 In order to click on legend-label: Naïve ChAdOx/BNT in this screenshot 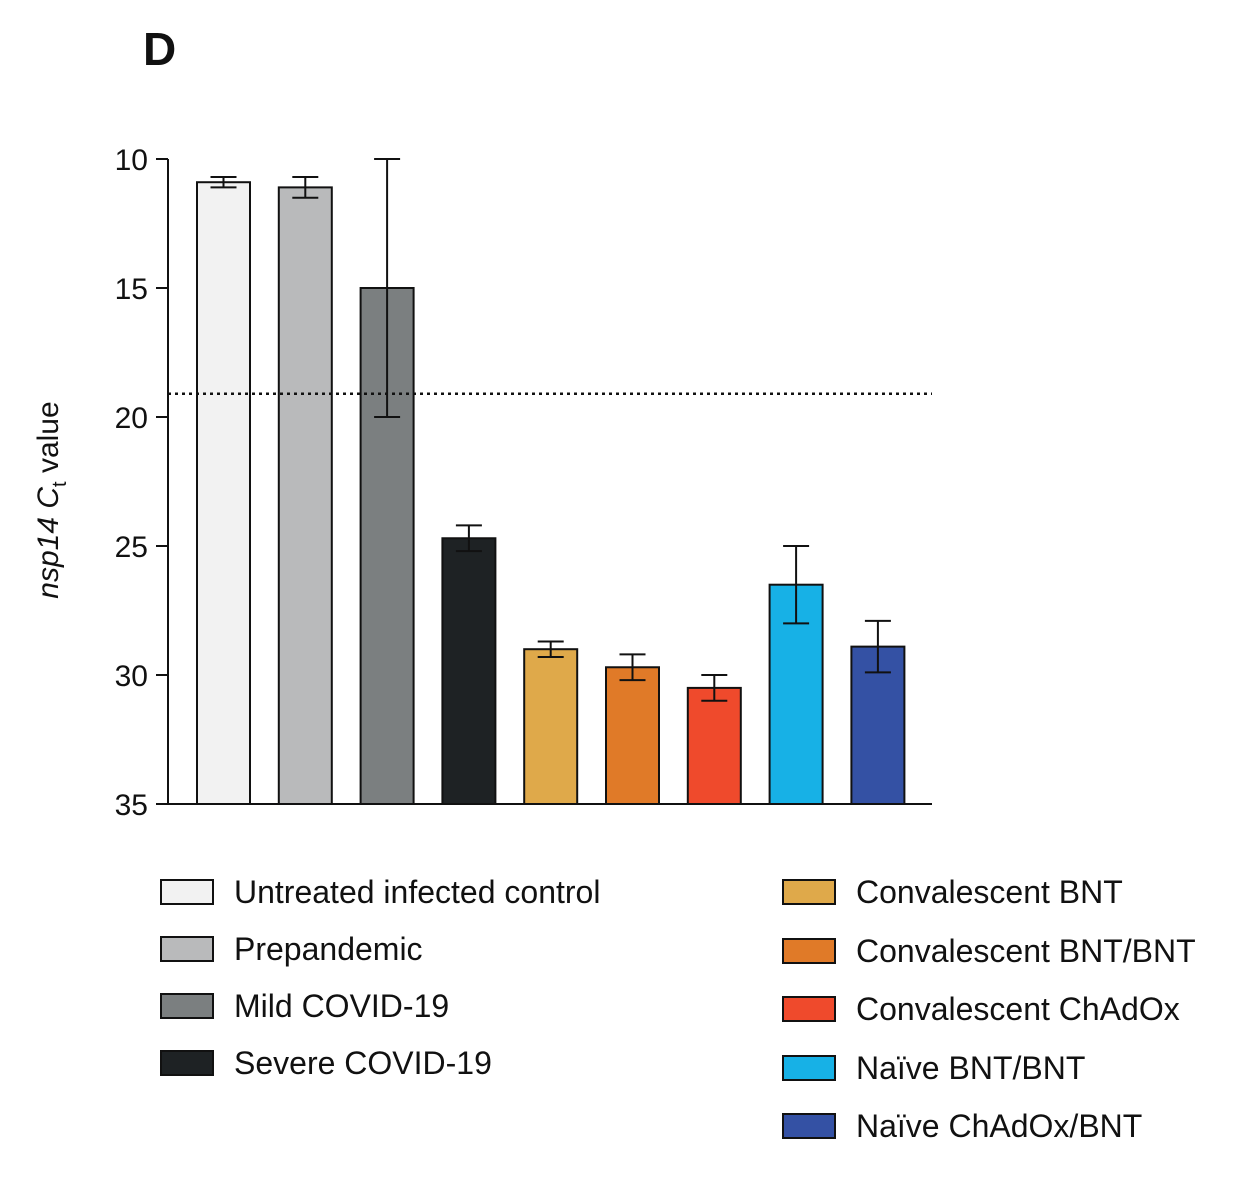, I will do `click(999, 1126)`.